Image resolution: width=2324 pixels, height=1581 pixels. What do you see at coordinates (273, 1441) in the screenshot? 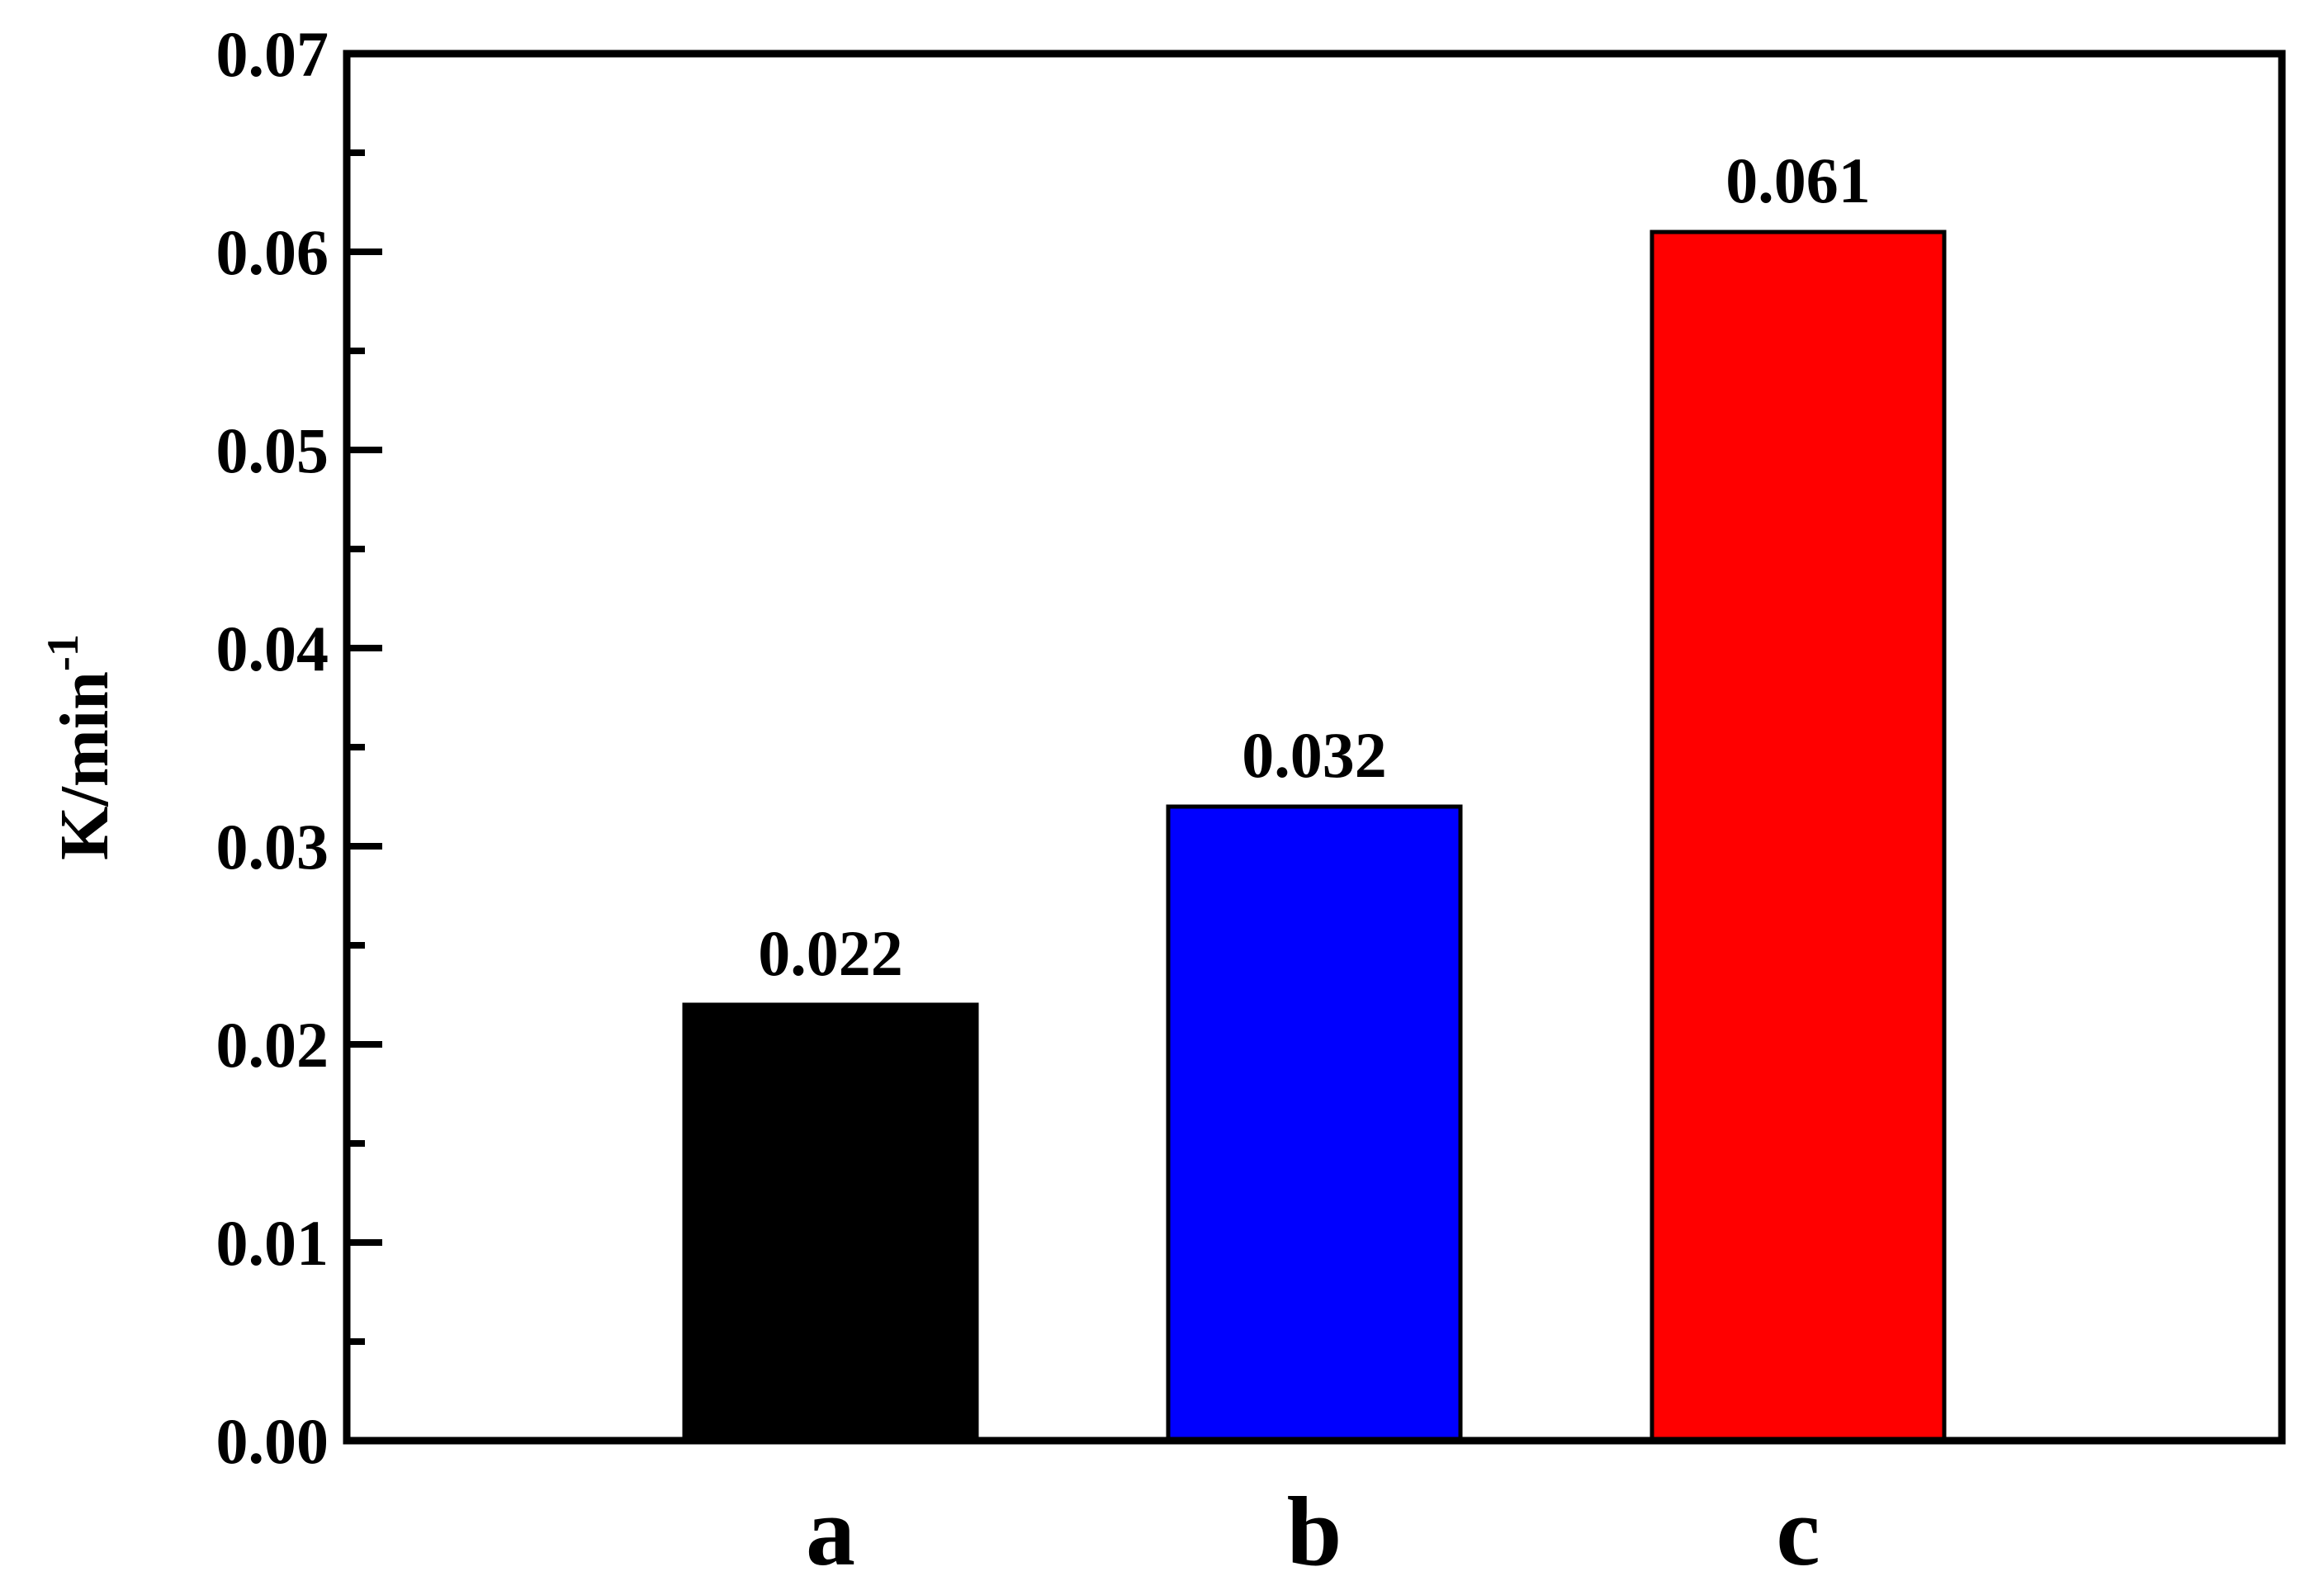
I see `y-tick-label: 0.00` at bounding box center [273, 1441].